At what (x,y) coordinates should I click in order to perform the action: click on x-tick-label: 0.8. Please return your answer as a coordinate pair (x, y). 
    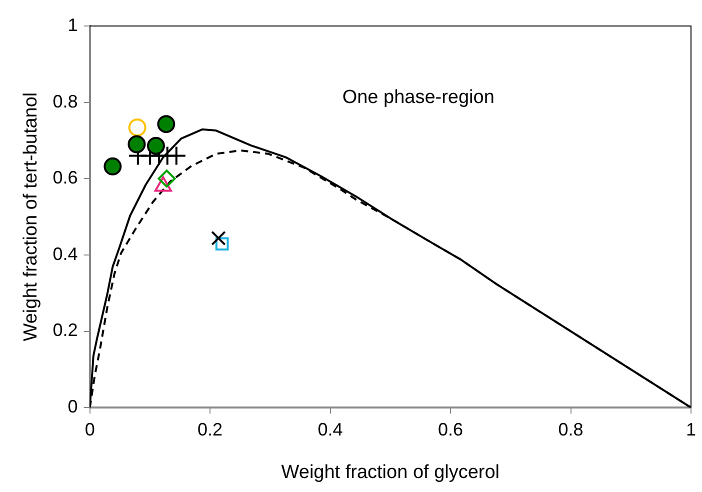
    Looking at the image, I should click on (571, 429).